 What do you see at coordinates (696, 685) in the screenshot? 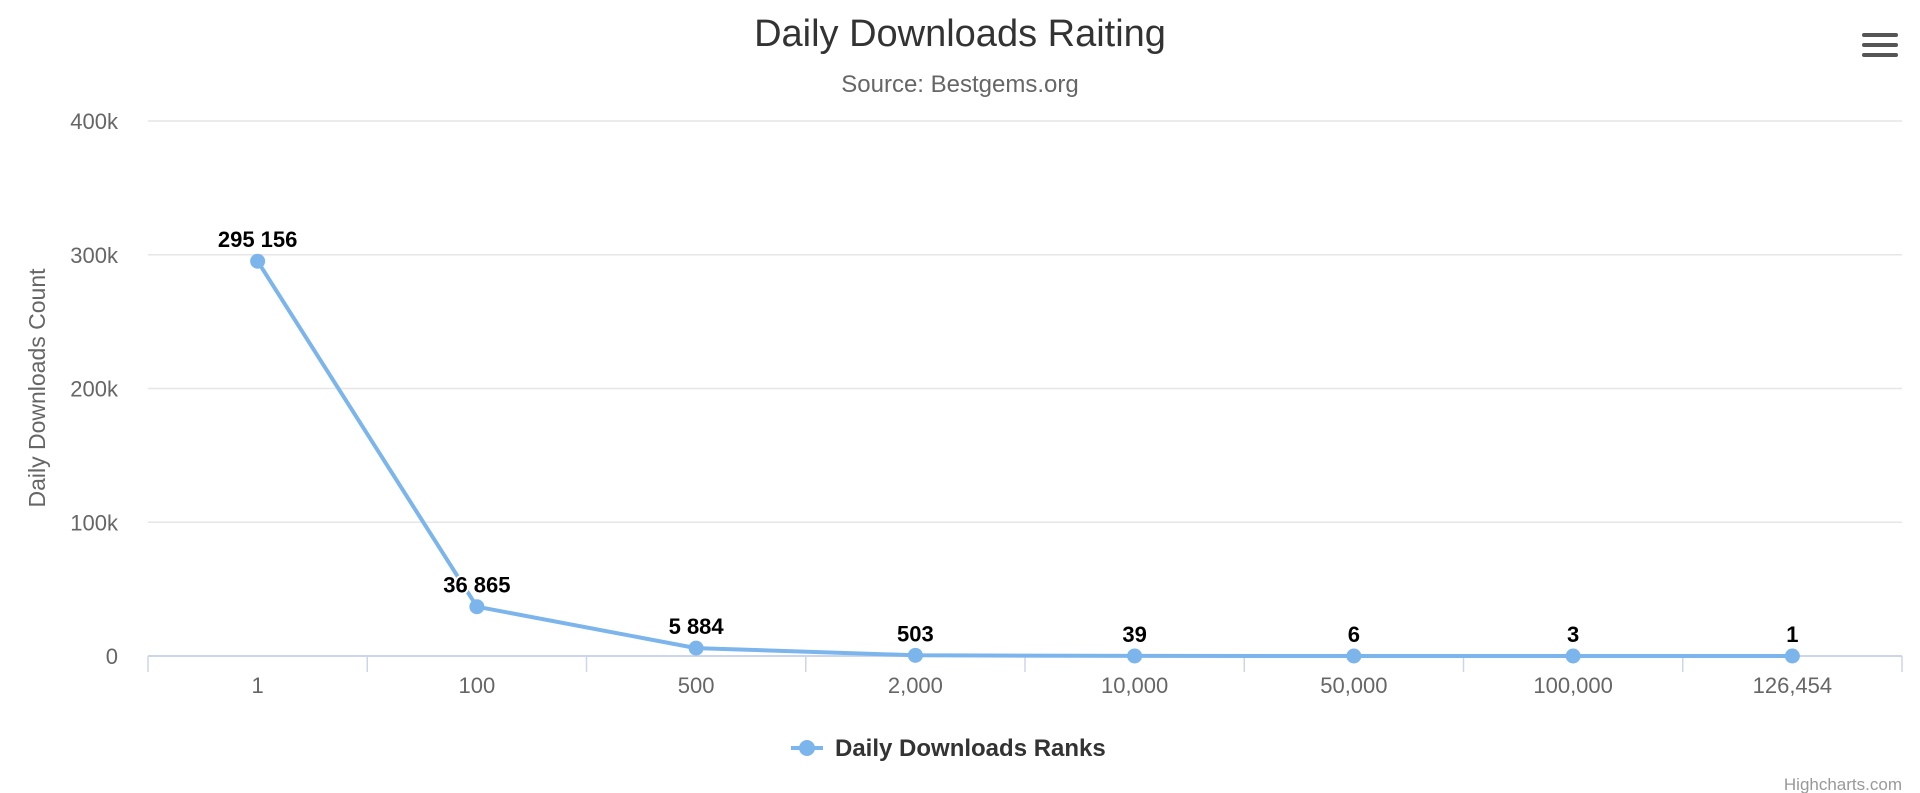
I see `x-tick-label: 500` at bounding box center [696, 685].